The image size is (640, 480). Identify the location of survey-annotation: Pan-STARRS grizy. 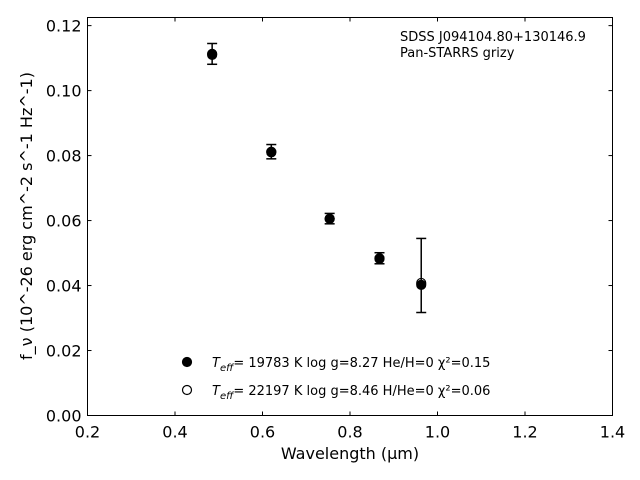
(457, 53).